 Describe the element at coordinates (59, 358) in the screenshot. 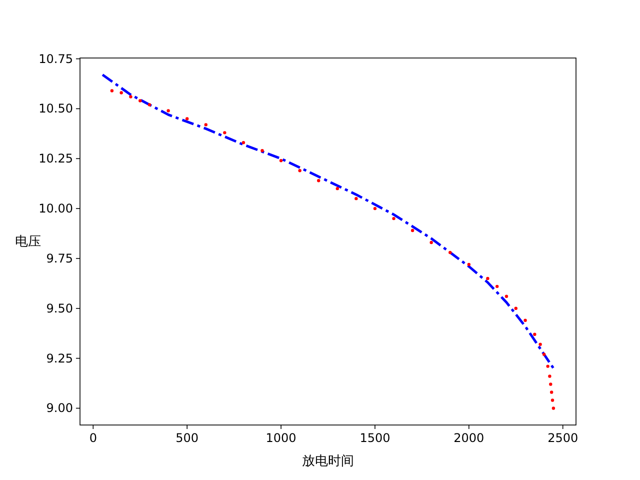

I see `y-tick-label: 9.25` at that location.